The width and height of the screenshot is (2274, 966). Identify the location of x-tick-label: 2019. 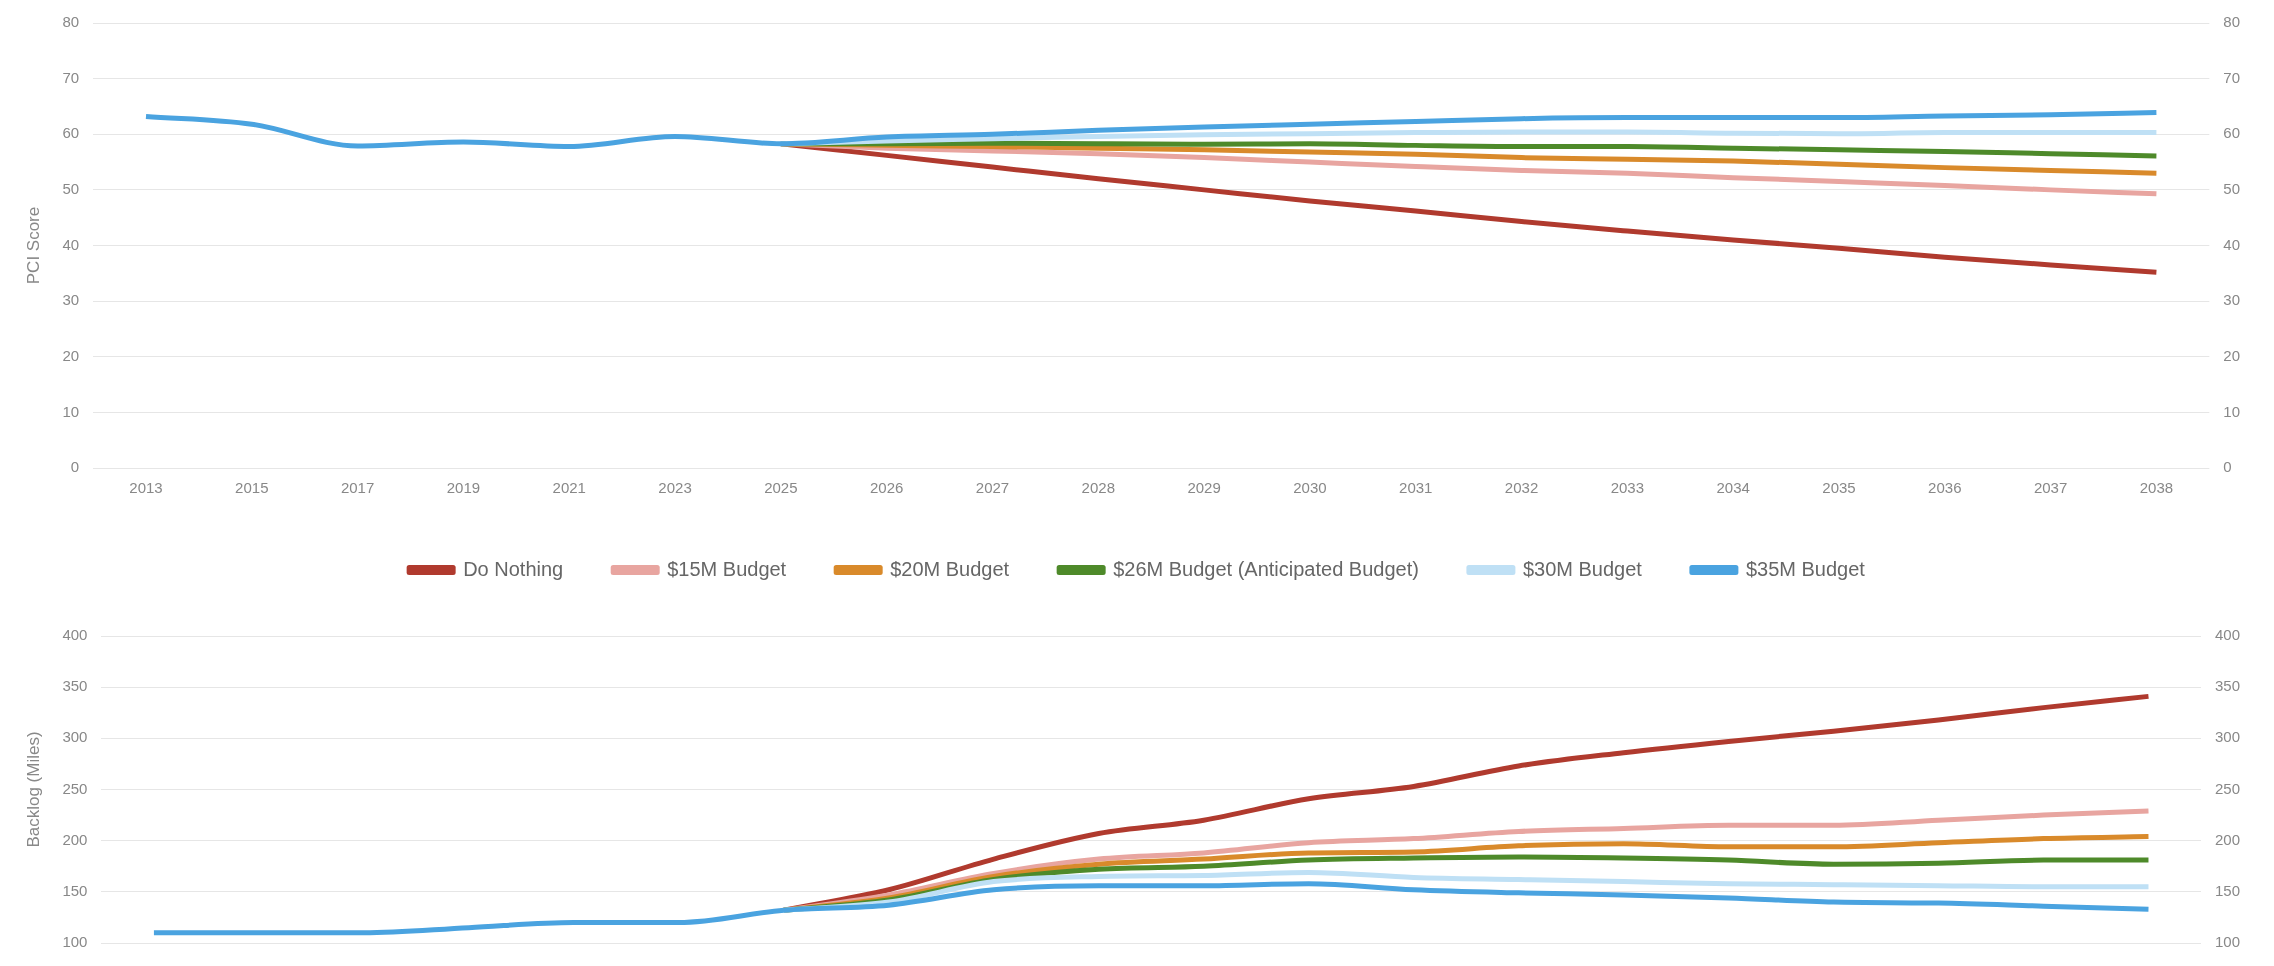
(463, 488).